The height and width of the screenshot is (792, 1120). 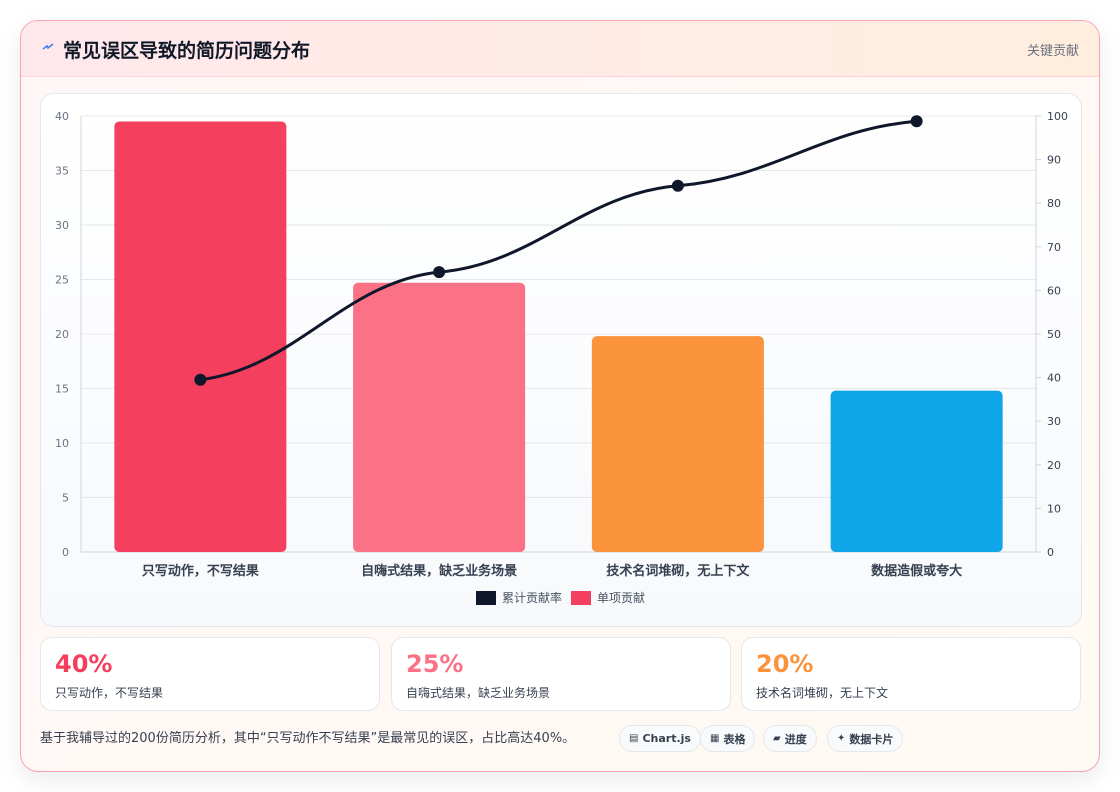 What do you see at coordinates (435, 664) in the screenshot?
I see `stat-value: 25%` at bounding box center [435, 664].